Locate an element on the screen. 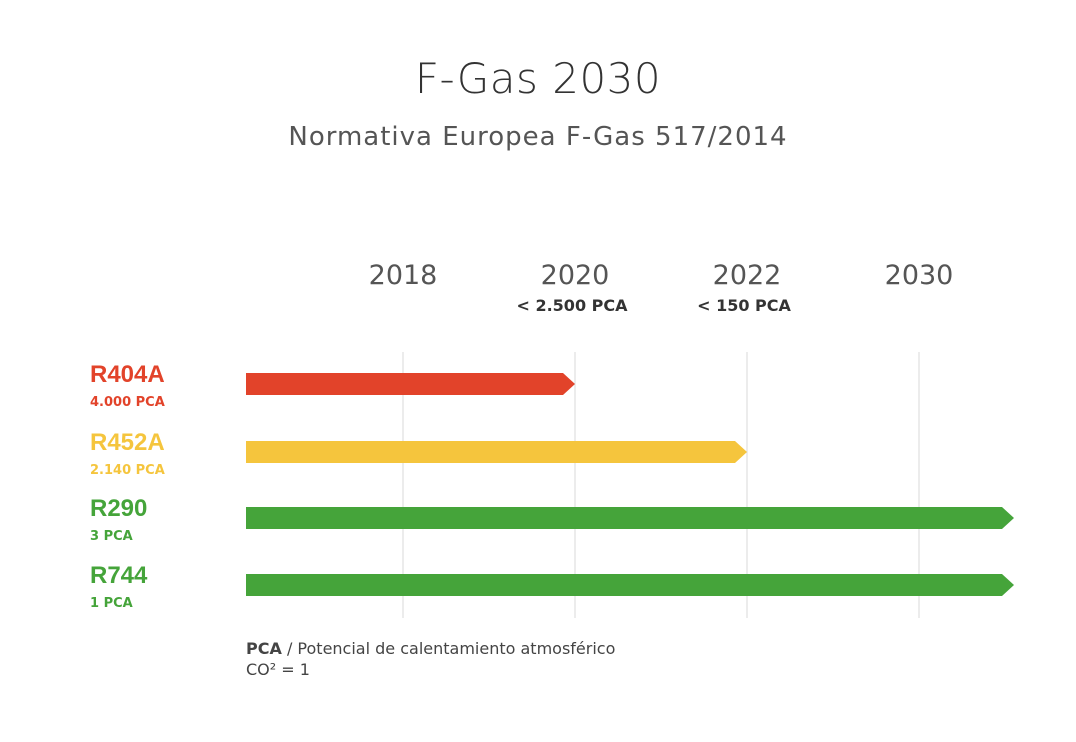 This screenshot has width=1076, height=742. year-label-2030: 2030 is located at coordinates (919, 275).